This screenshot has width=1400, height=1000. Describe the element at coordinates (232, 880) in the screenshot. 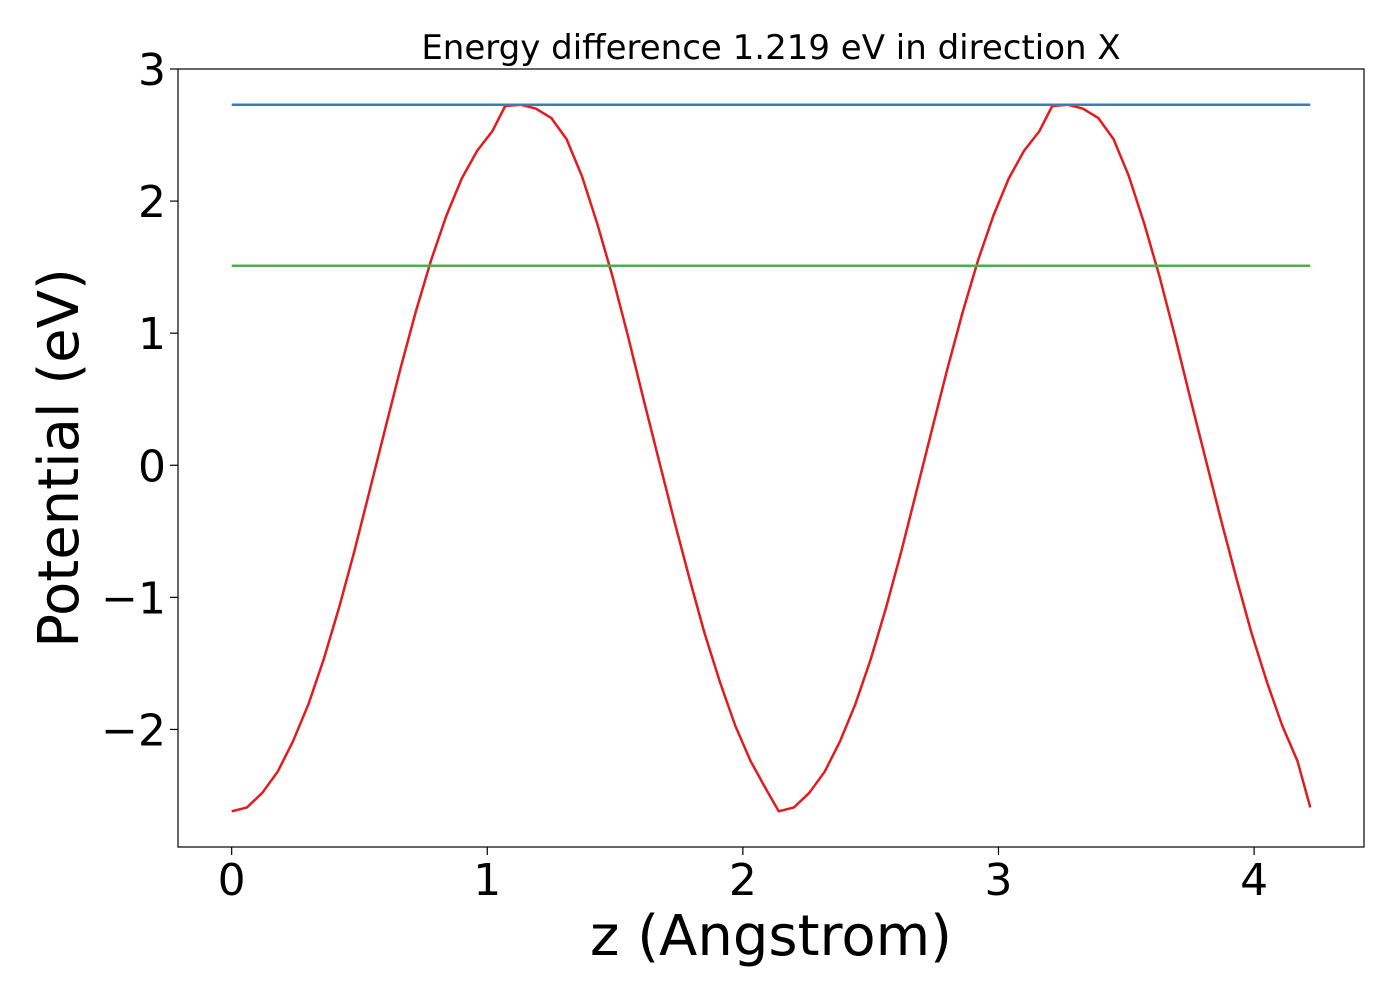

I see `x-tick-label: 0` at that location.